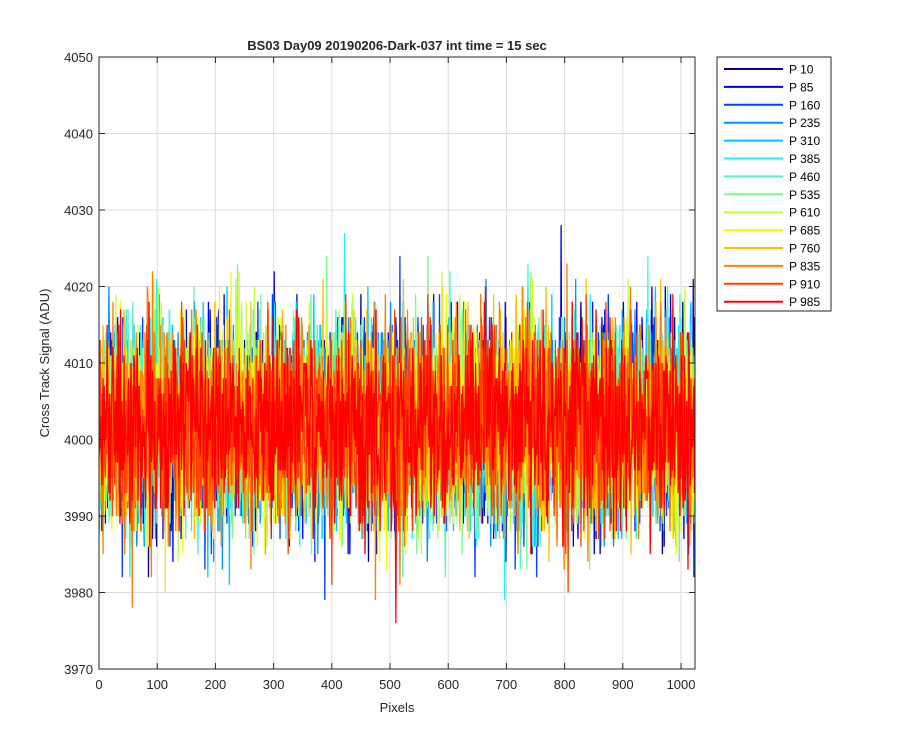 The image size is (900, 755). I want to click on y-tick-label: 3990, so click(78, 516).